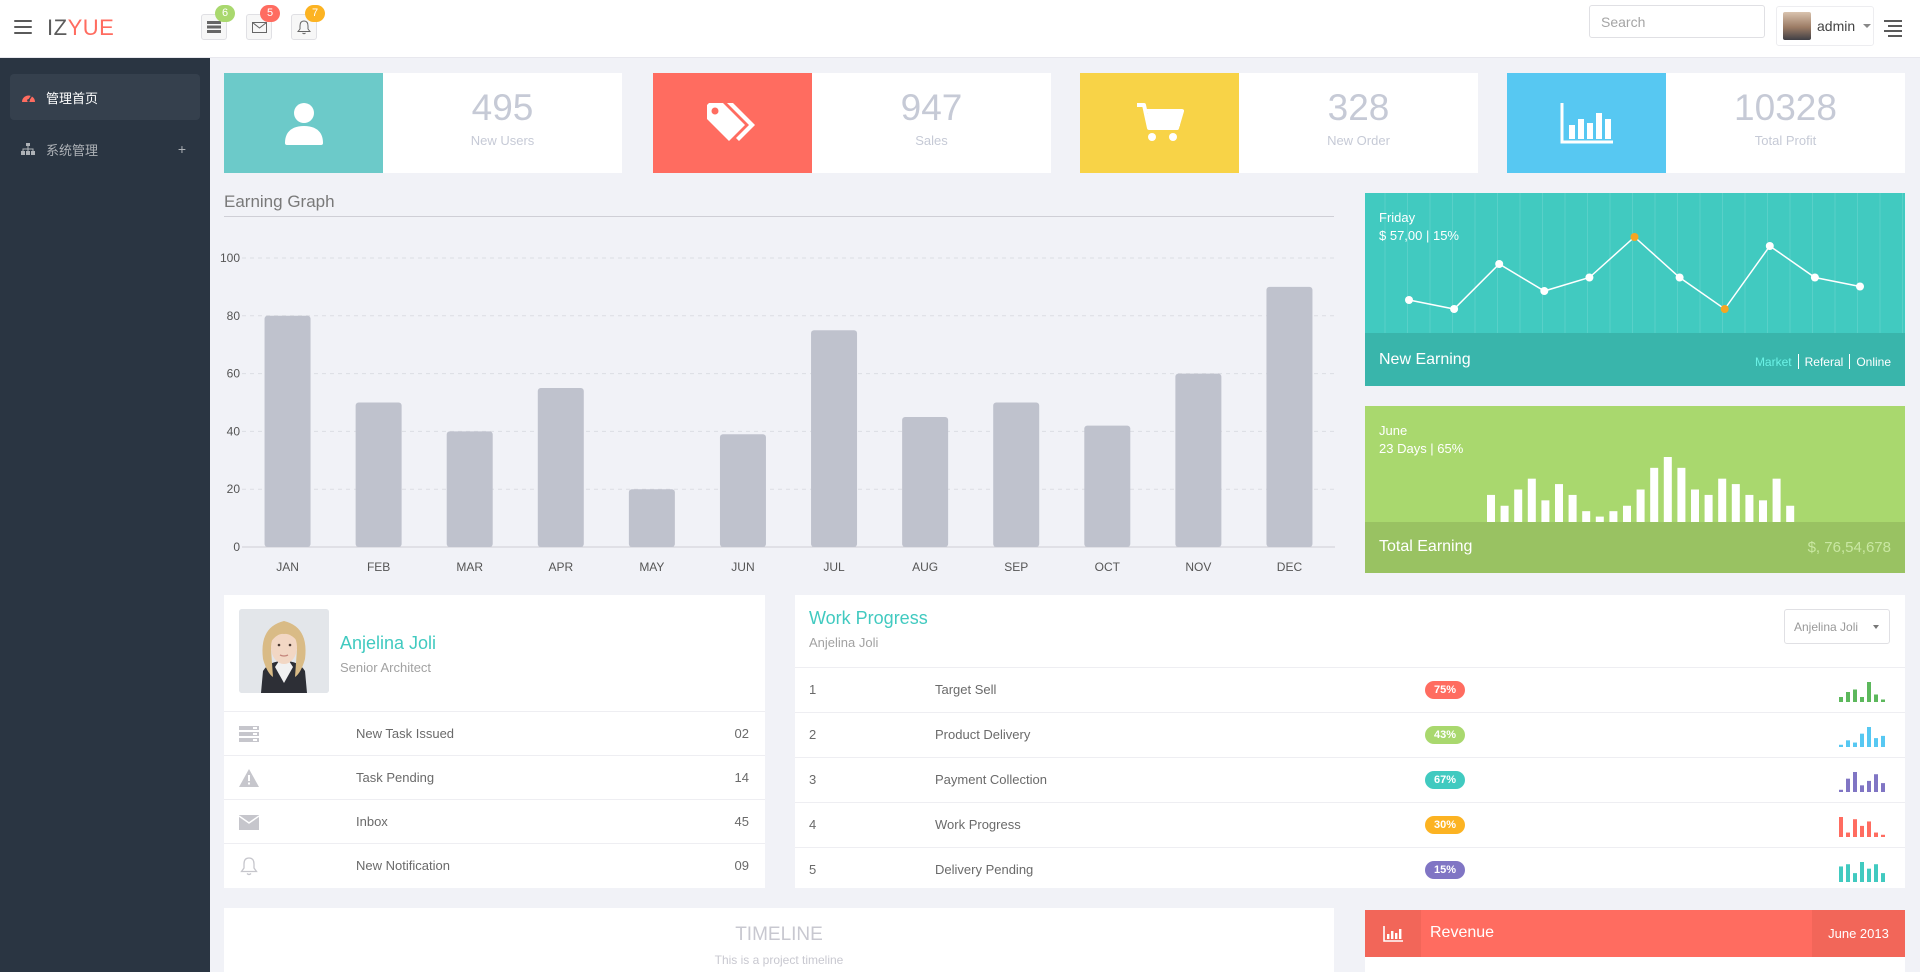 The height and width of the screenshot is (972, 1920). I want to click on row-number: 1, so click(813, 689).